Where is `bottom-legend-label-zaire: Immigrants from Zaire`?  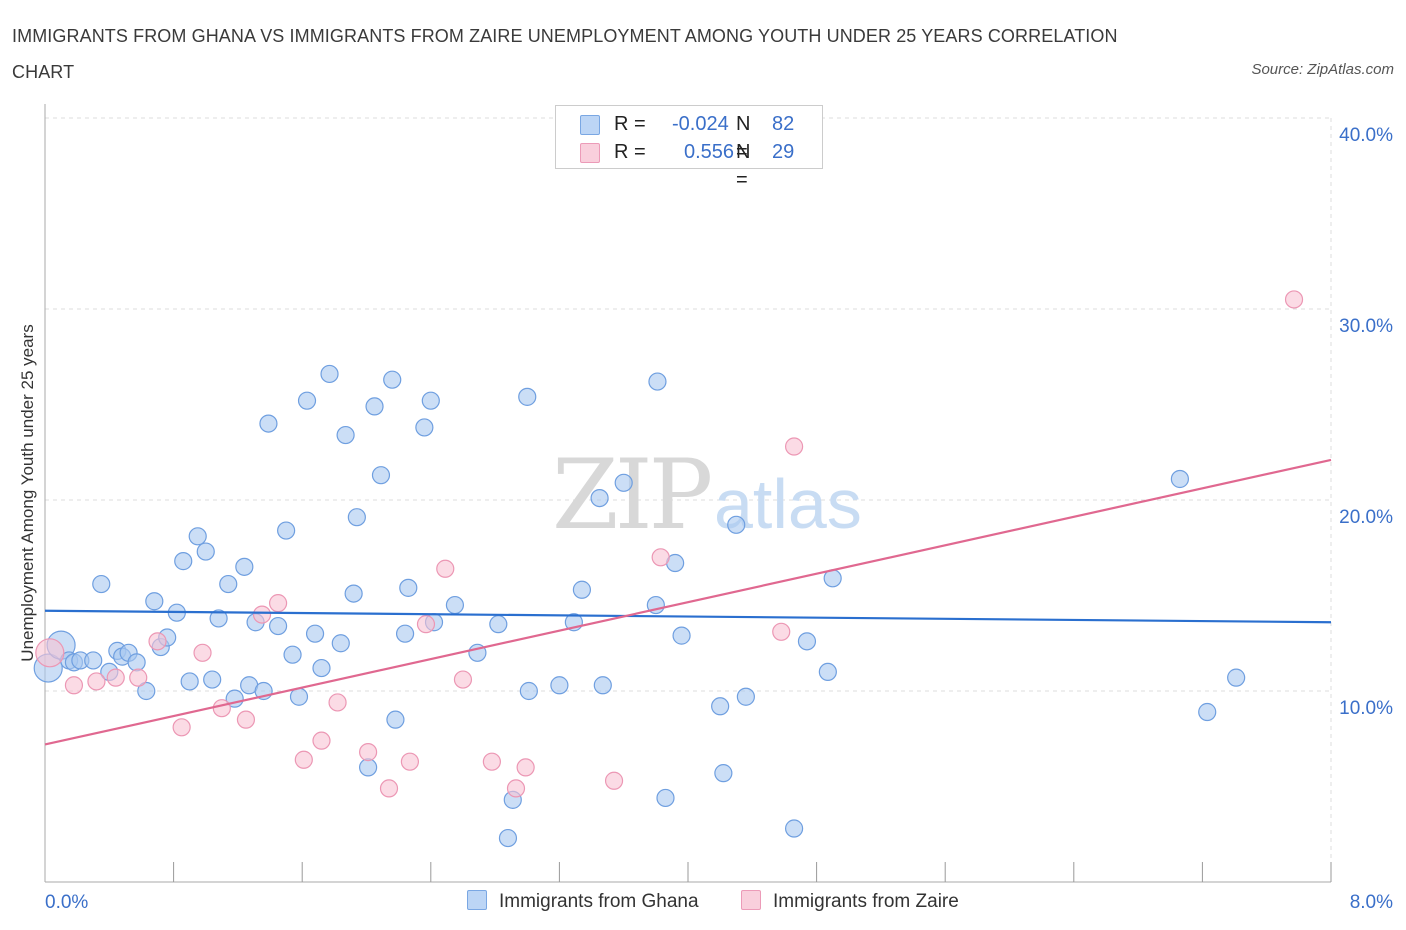
bottom-legend-label-zaire: Immigrants from Zaire is located at coordinates (866, 901).